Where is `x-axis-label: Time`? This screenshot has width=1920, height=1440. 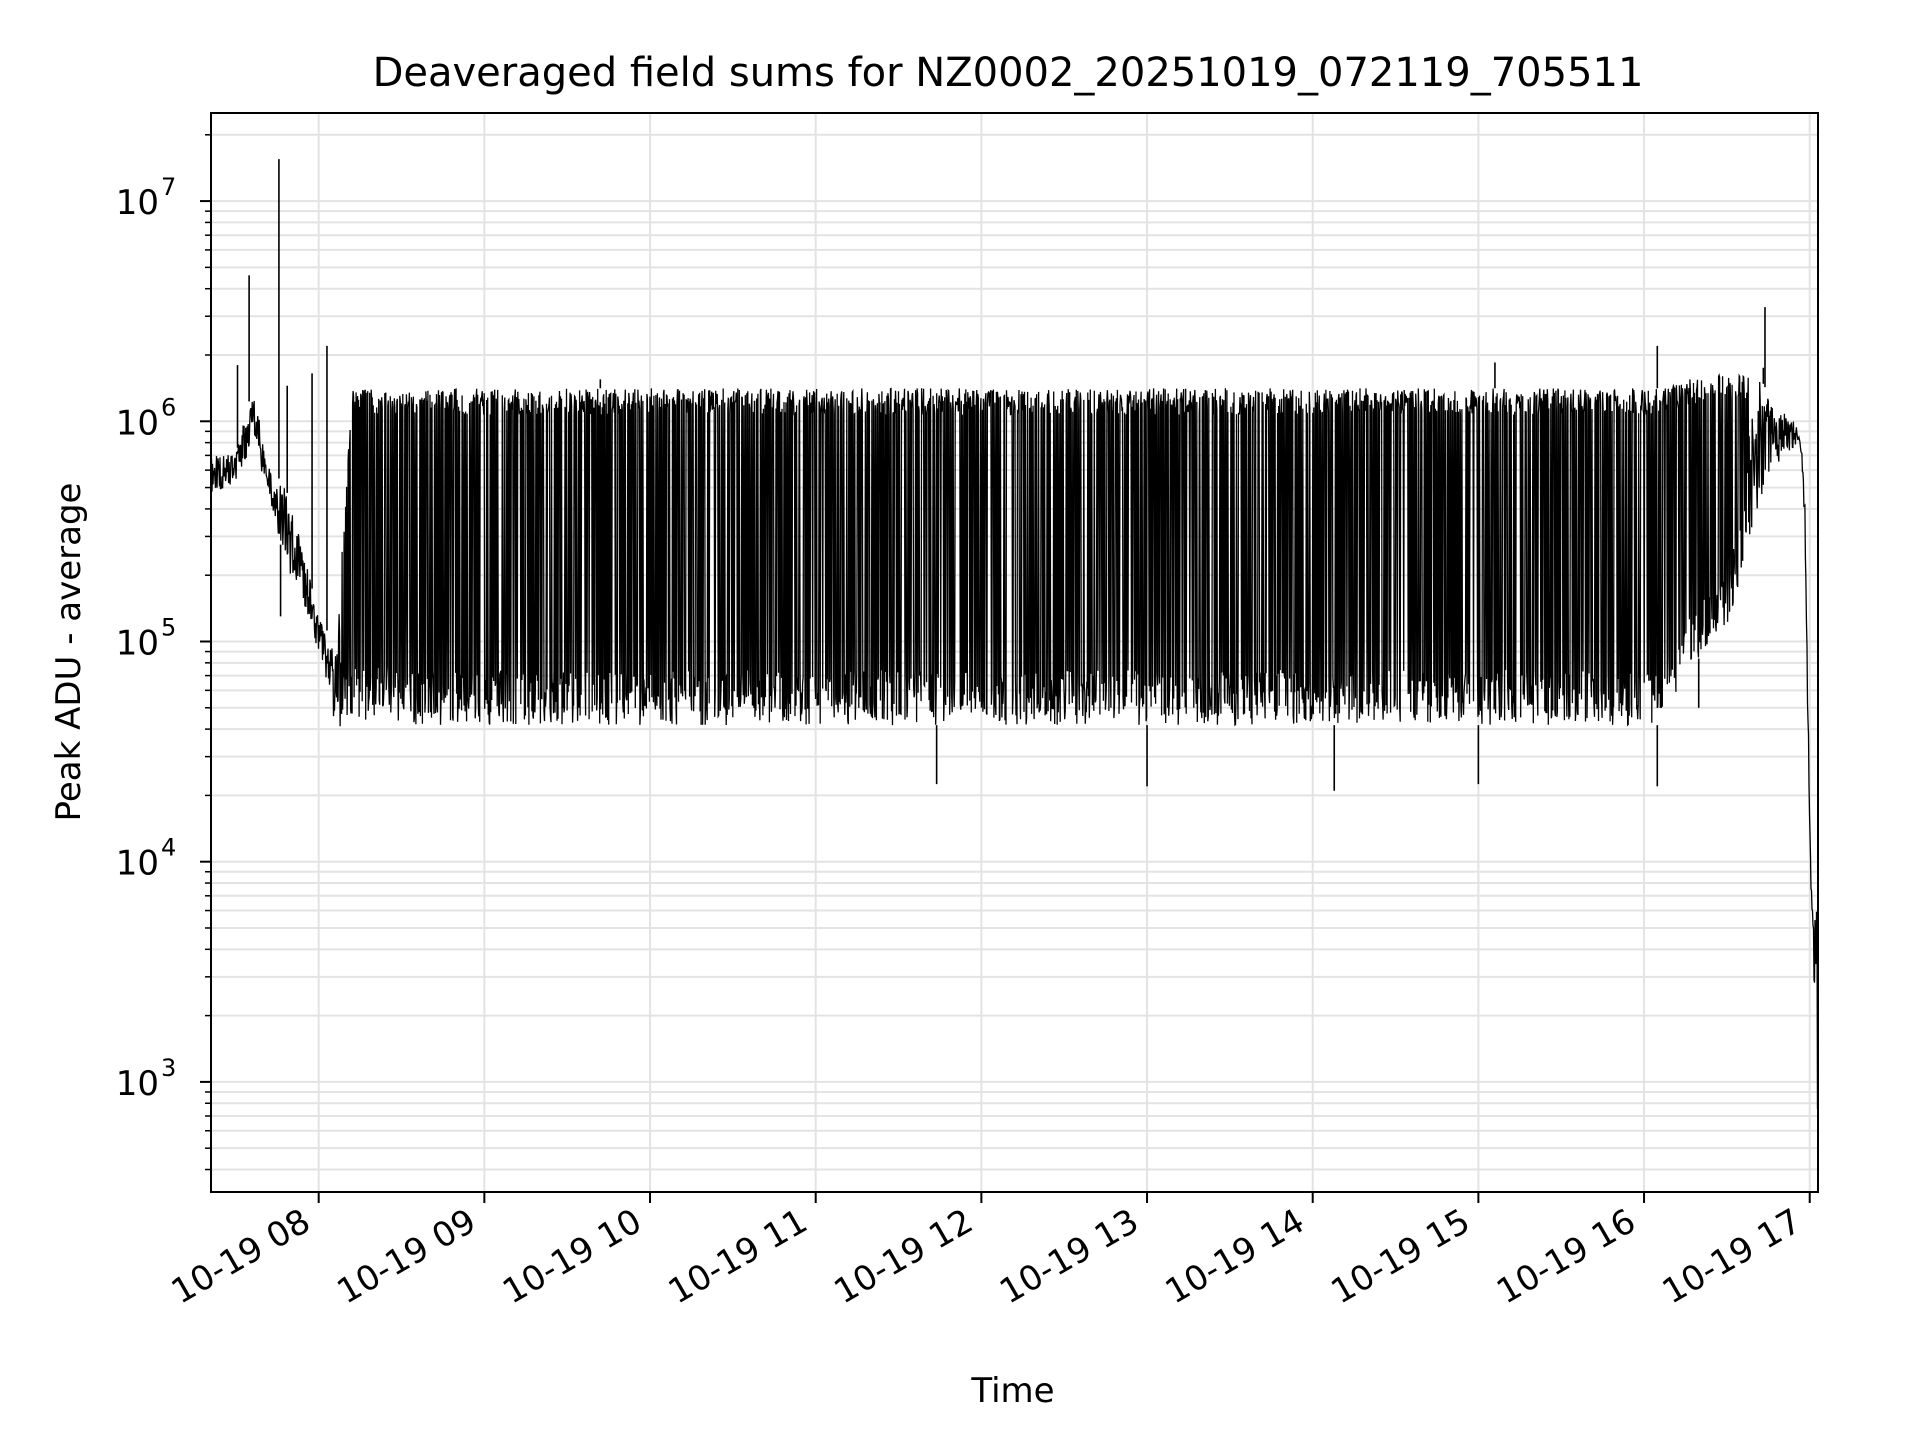 x-axis-label: Time is located at coordinates (1012, 1391).